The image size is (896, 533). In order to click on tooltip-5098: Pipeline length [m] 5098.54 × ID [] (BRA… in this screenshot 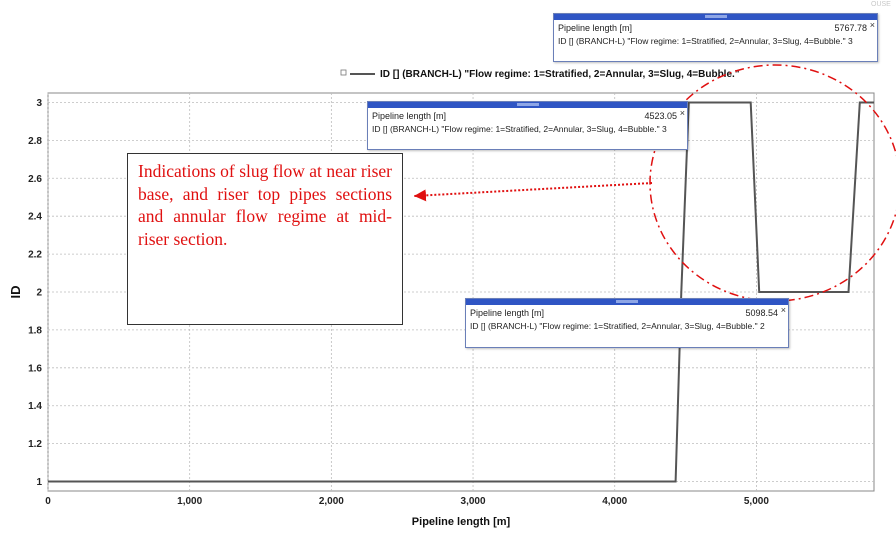, I will do `click(627, 323)`.